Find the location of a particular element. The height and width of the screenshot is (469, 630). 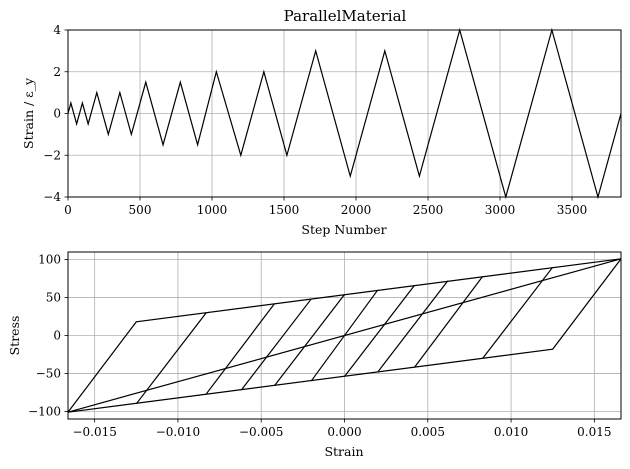

x-tick-label: 2500 is located at coordinates (428, 210).